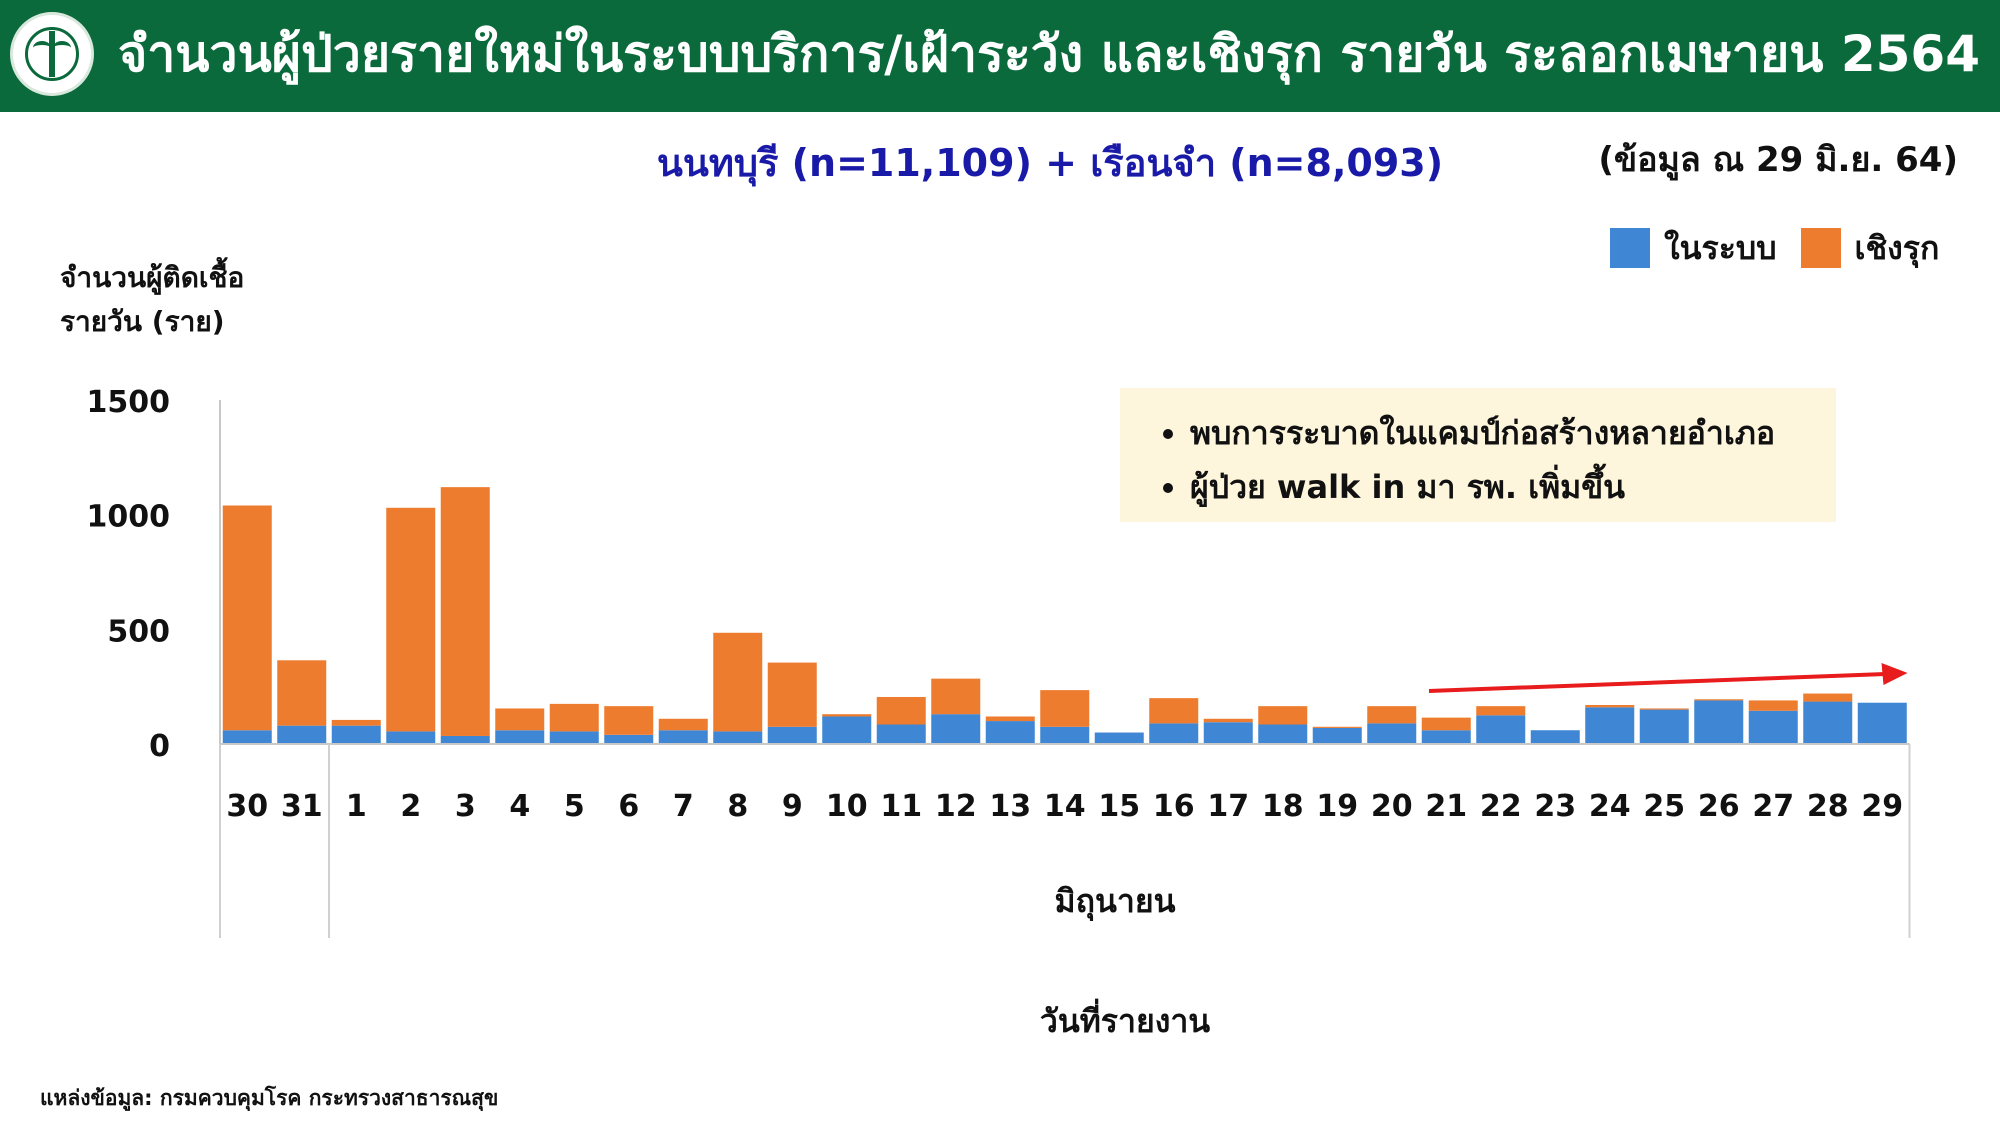  Describe the element at coordinates (1337, 806) in the screenshot. I see `x-tick-label: 19` at that location.